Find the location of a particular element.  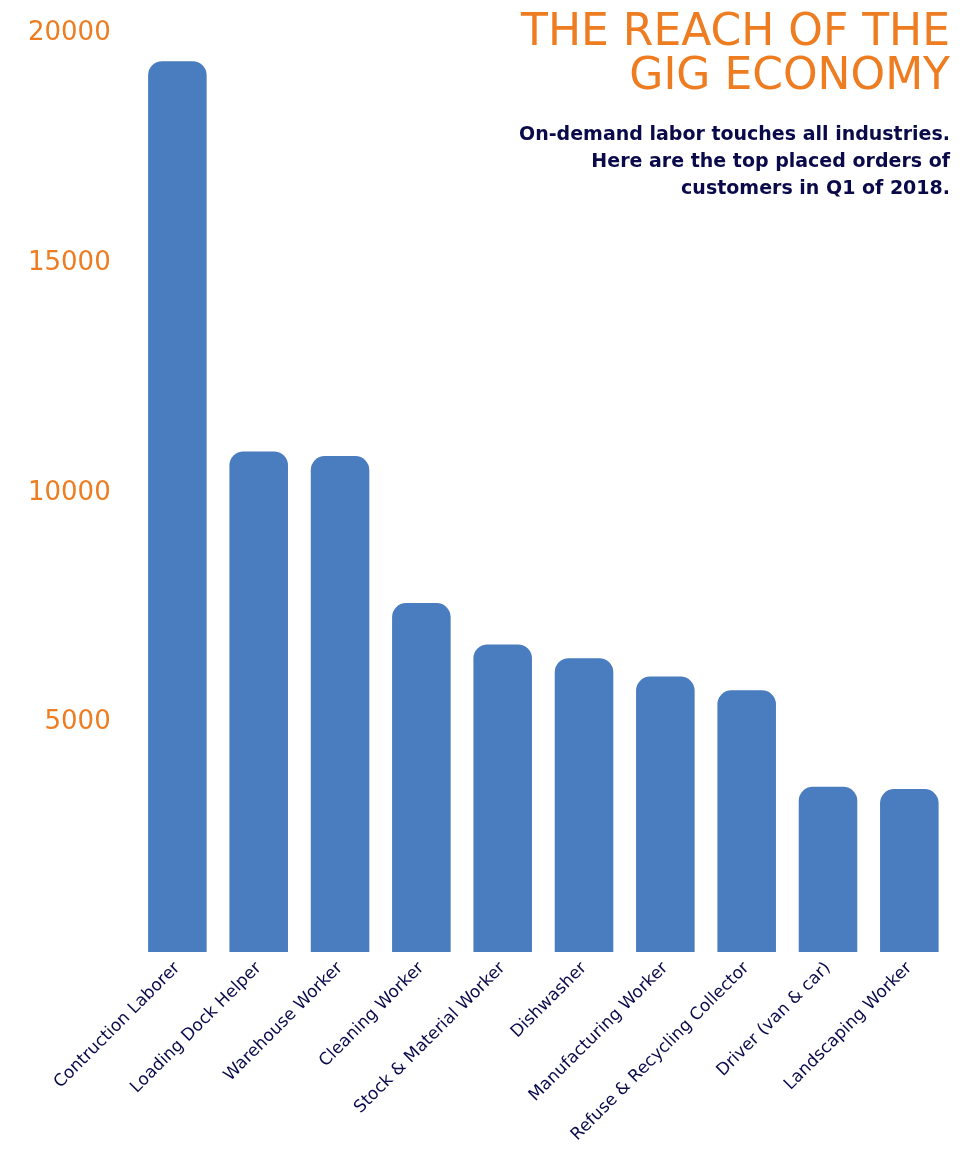

y-tick-label: 5000 is located at coordinates (77, 720).